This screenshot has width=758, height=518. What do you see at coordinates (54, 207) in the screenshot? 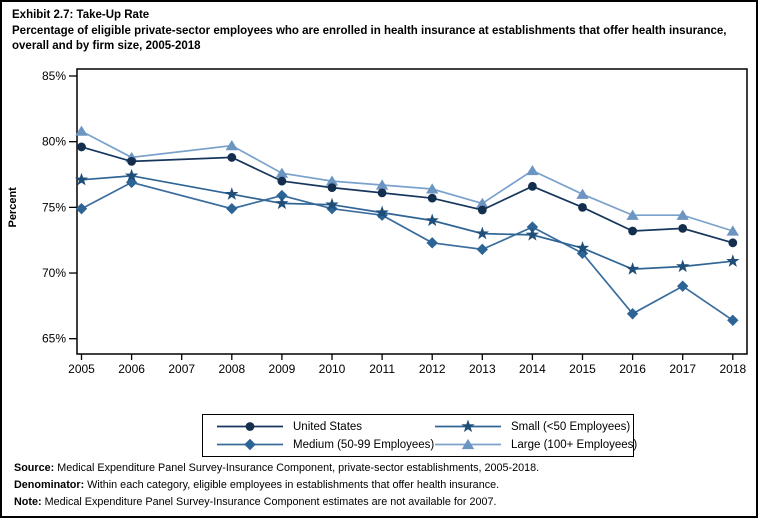
I see `y-tick-label: 75%` at bounding box center [54, 207].